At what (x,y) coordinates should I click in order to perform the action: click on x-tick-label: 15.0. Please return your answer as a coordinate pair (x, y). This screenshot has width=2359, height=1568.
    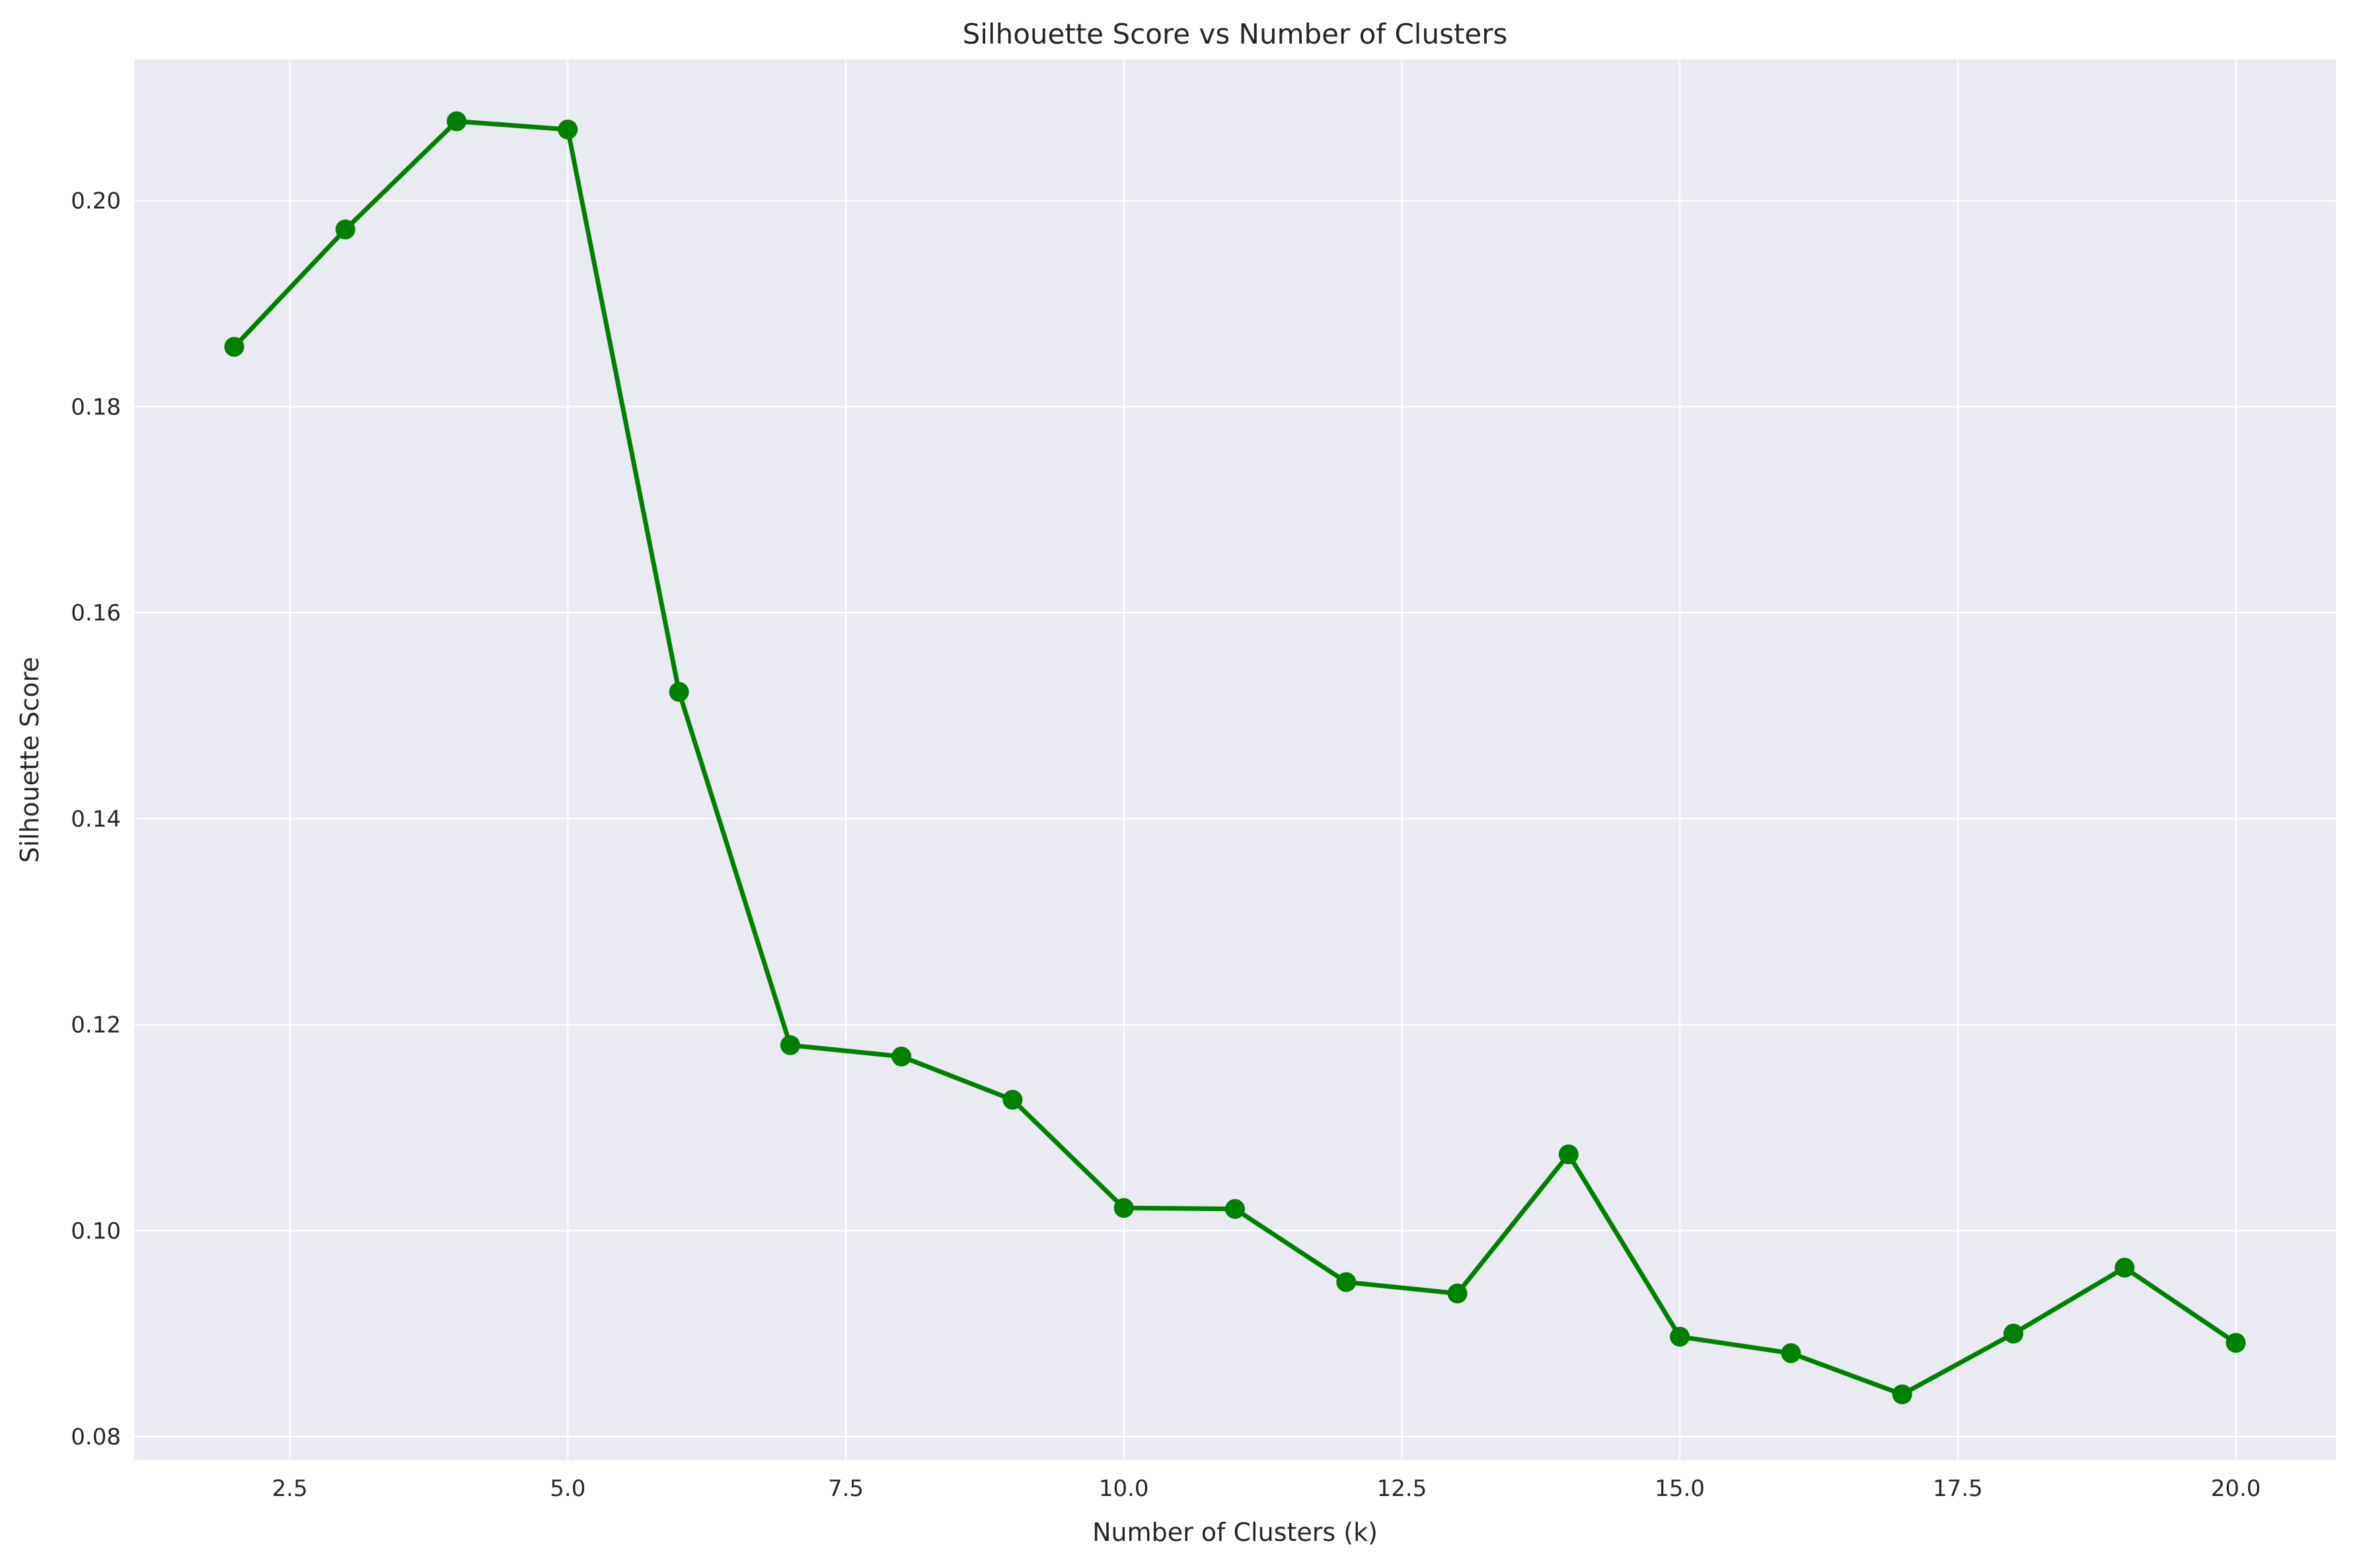
    Looking at the image, I should click on (1680, 1489).